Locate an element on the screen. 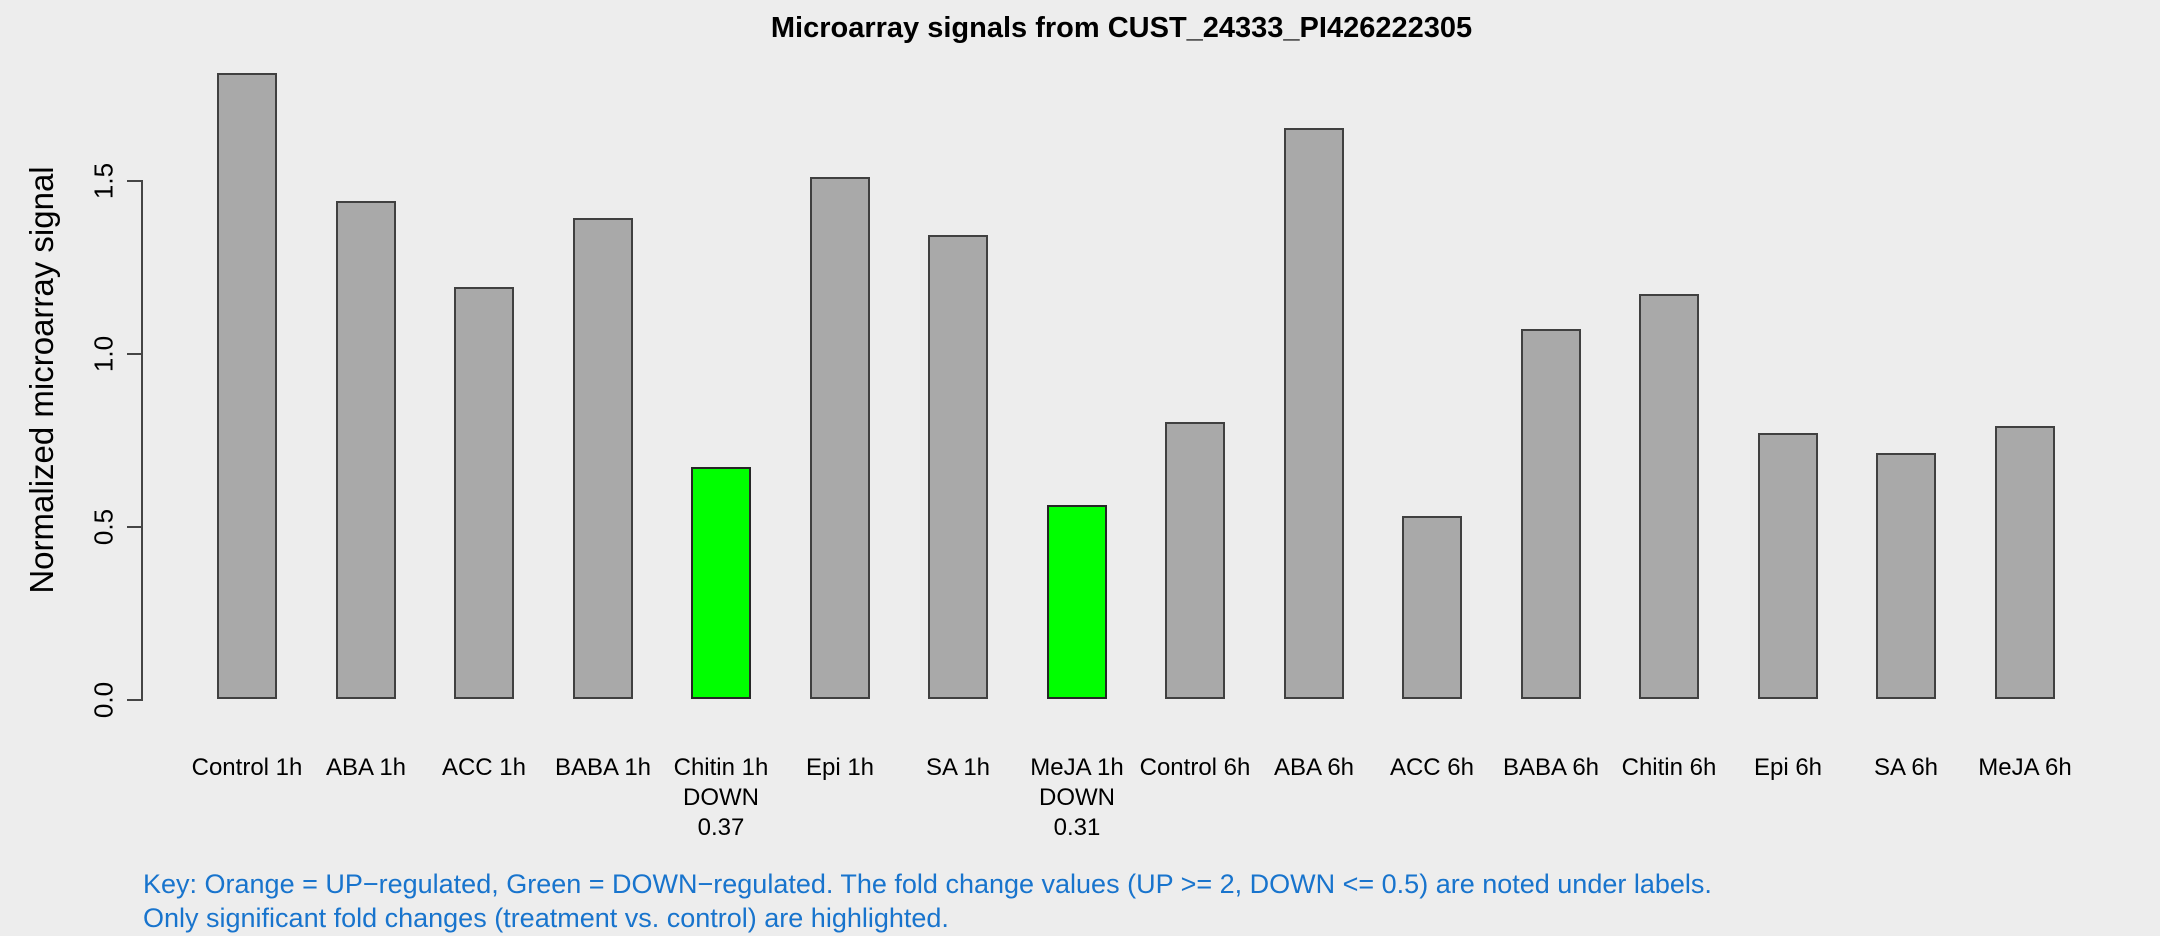 This screenshot has width=2160, height=936. bar-label: BABA 1h is located at coordinates (603, 767).